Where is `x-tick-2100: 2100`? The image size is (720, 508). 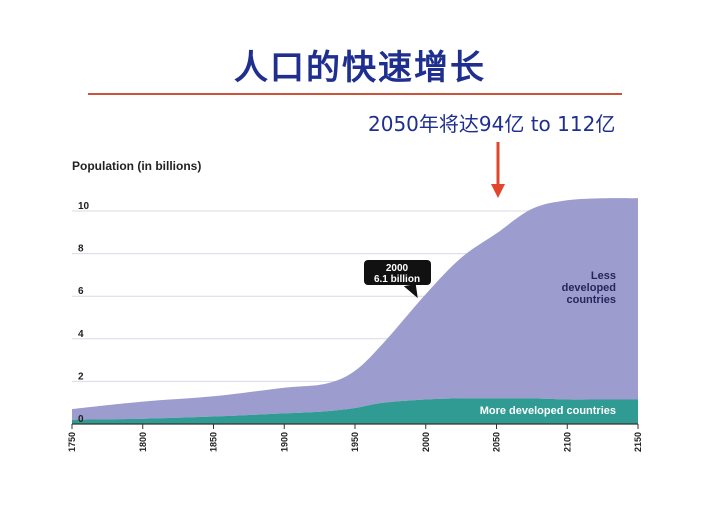 x-tick-2100: 2100 is located at coordinates (567, 442).